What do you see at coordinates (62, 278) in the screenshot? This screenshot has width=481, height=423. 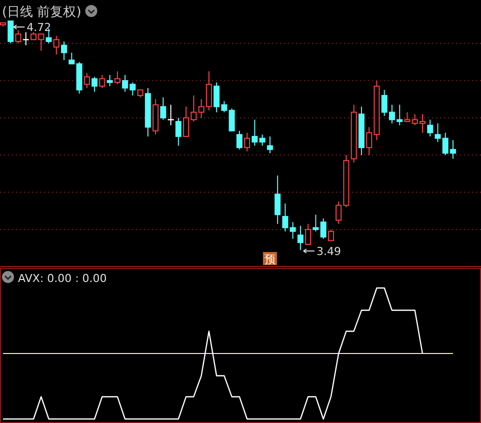 I see `chart-title: AVX: 0.00 : 0.00` at bounding box center [62, 278].